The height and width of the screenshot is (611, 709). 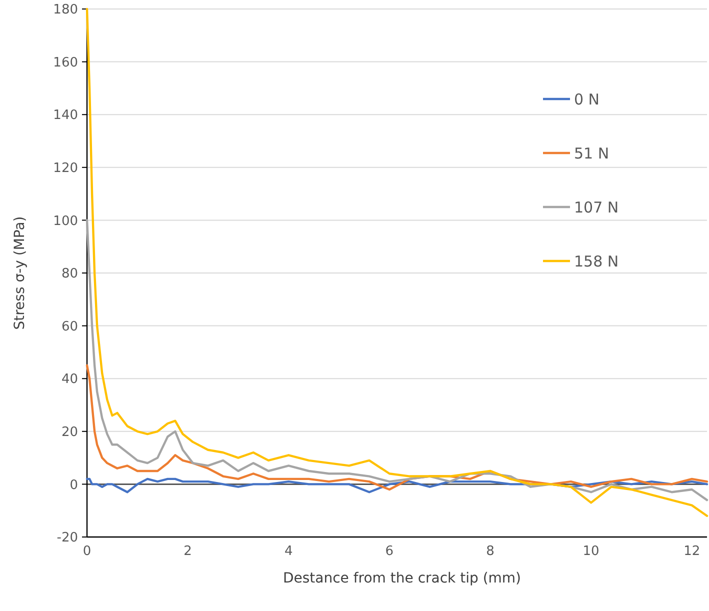 What do you see at coordinates (288, 551) in the screenshot?
I see `x-tick-label: 4` at bounding box center [288, 551].